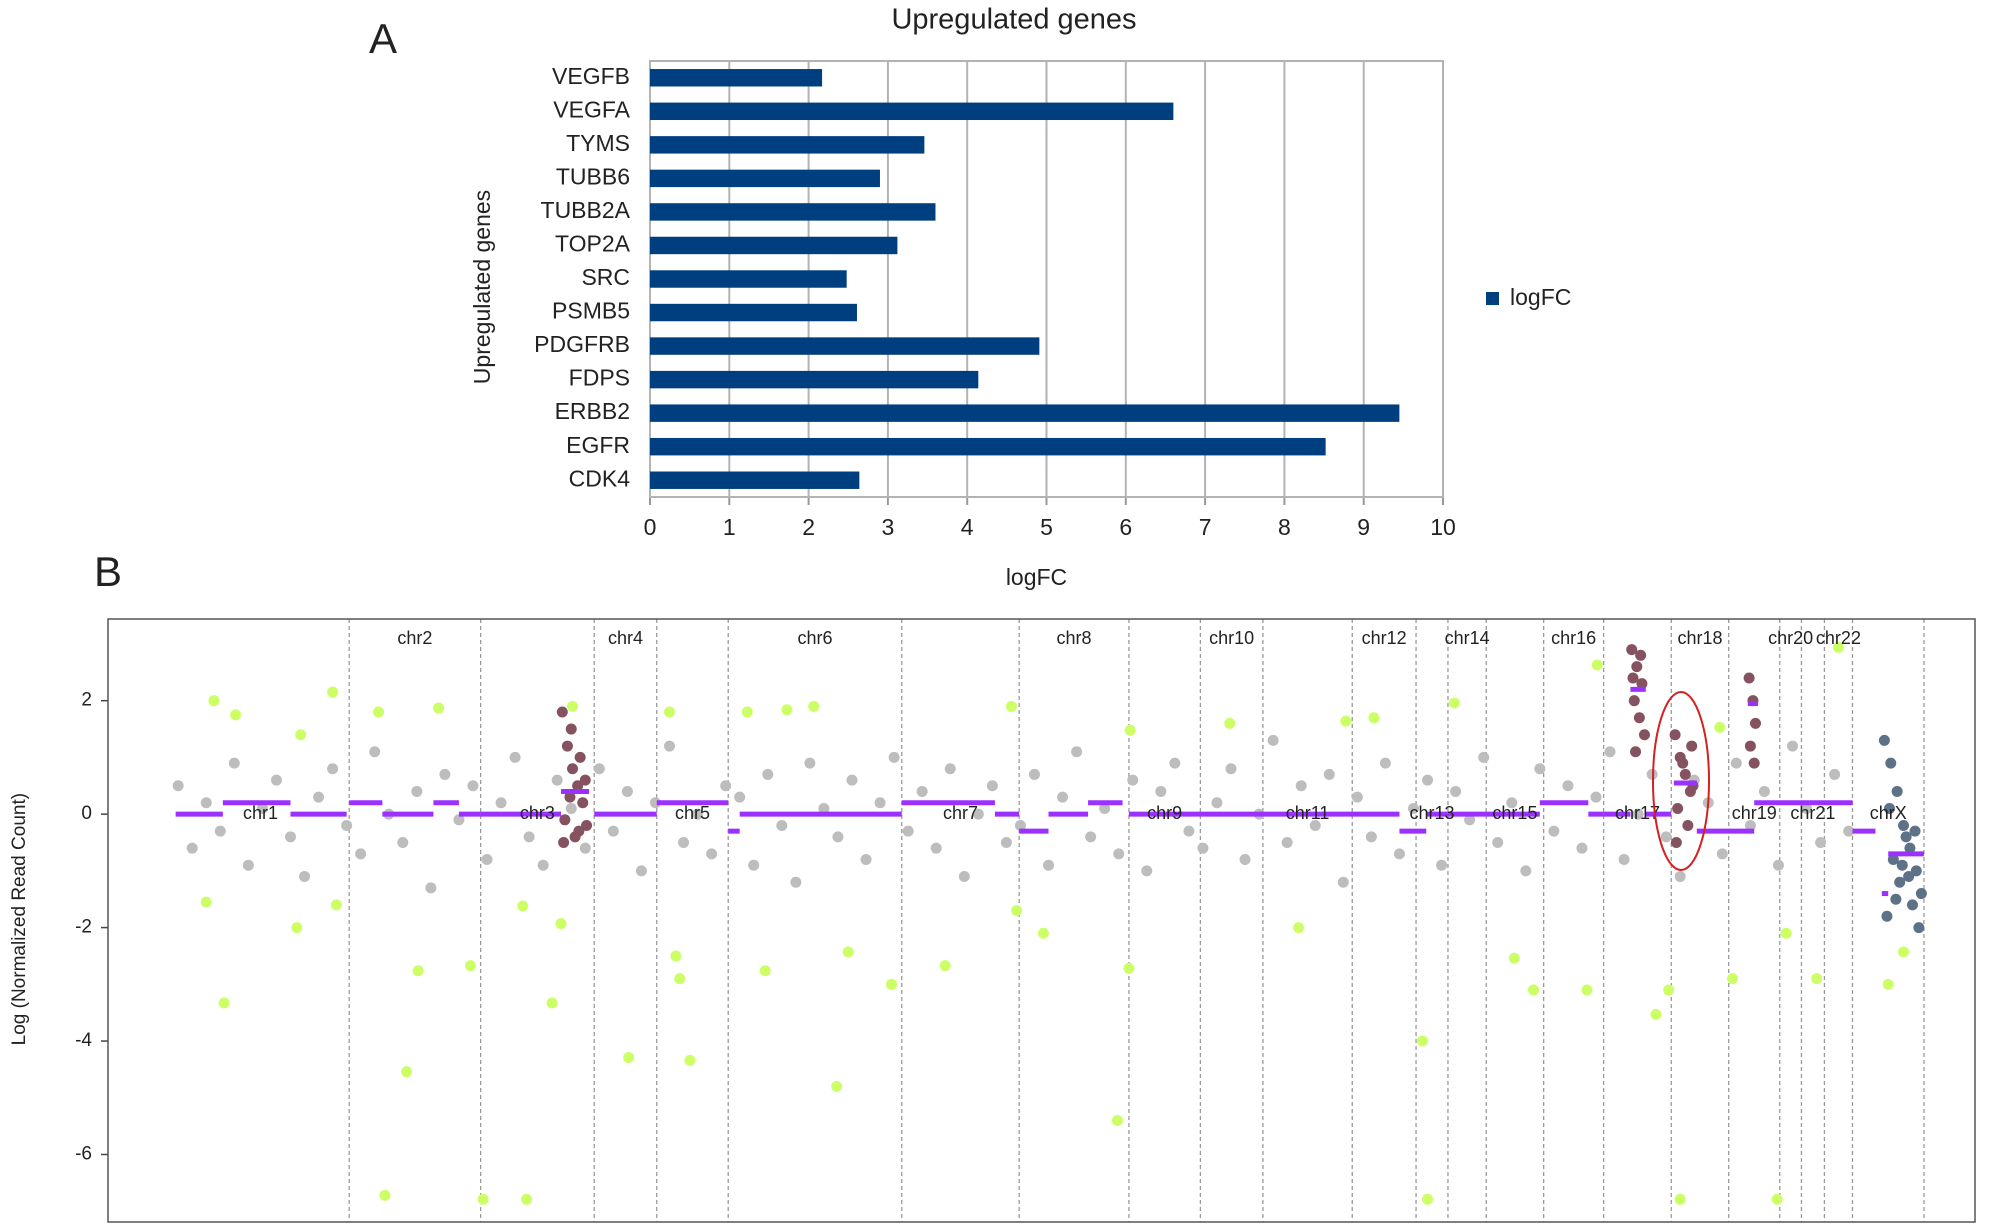  I want to click on y-tick-label: 0, so click(86, 813).